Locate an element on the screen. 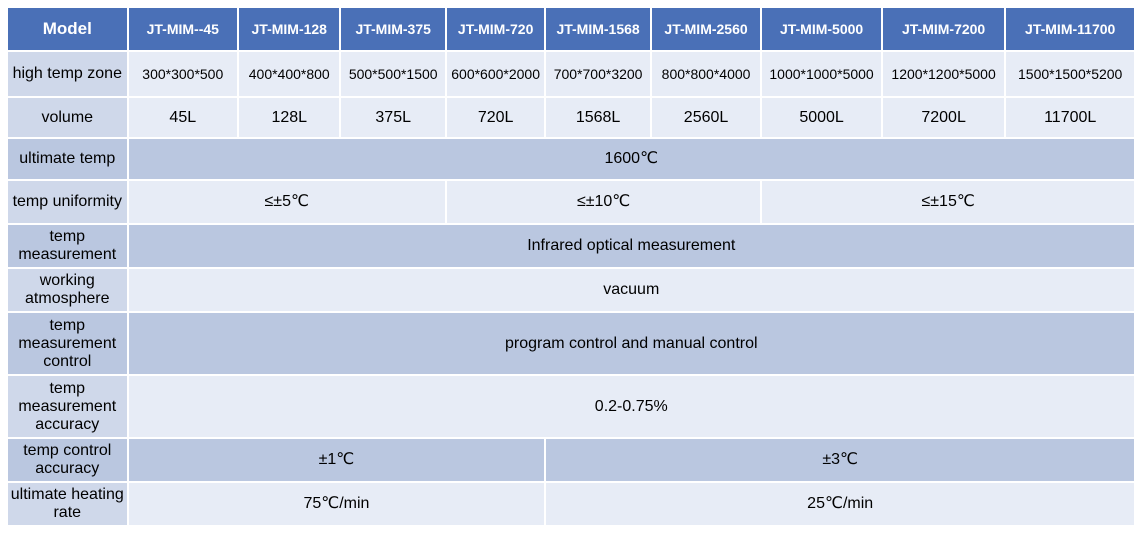 The height and width of the screenshot is (538, 1142). volume-cell: 720L is located at coordinates (495, 117).